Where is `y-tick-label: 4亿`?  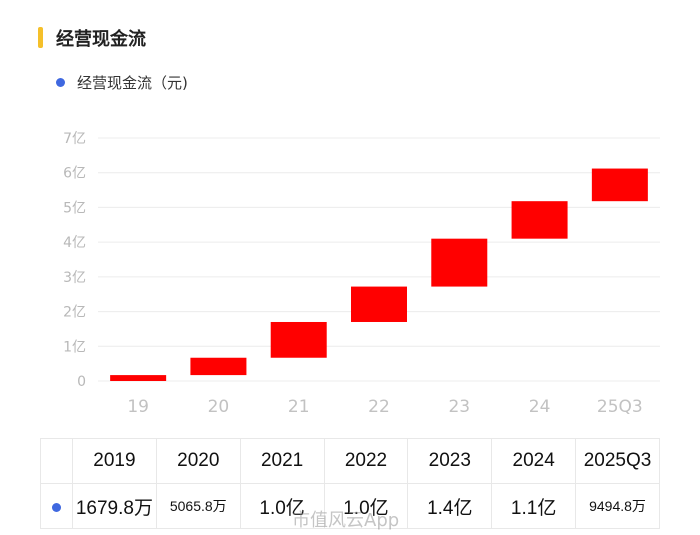 y-tick-label: 4亿 is located at coordinates (74, 243).